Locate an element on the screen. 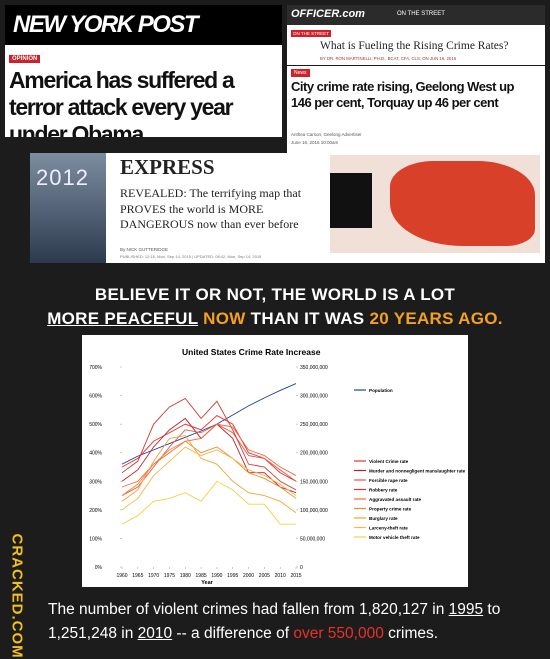 Image resolution: width=550 pixels, height=659 pixels. y-tick-label: 0% is located at coordinates (99, 568).